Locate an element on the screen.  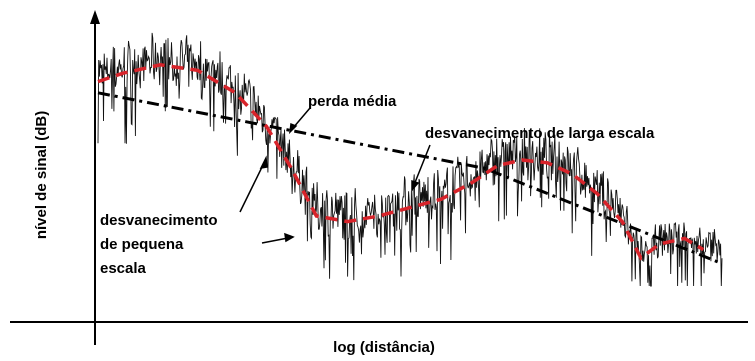
x-axis-label: log (distância) is located at coordinates (384, 347).